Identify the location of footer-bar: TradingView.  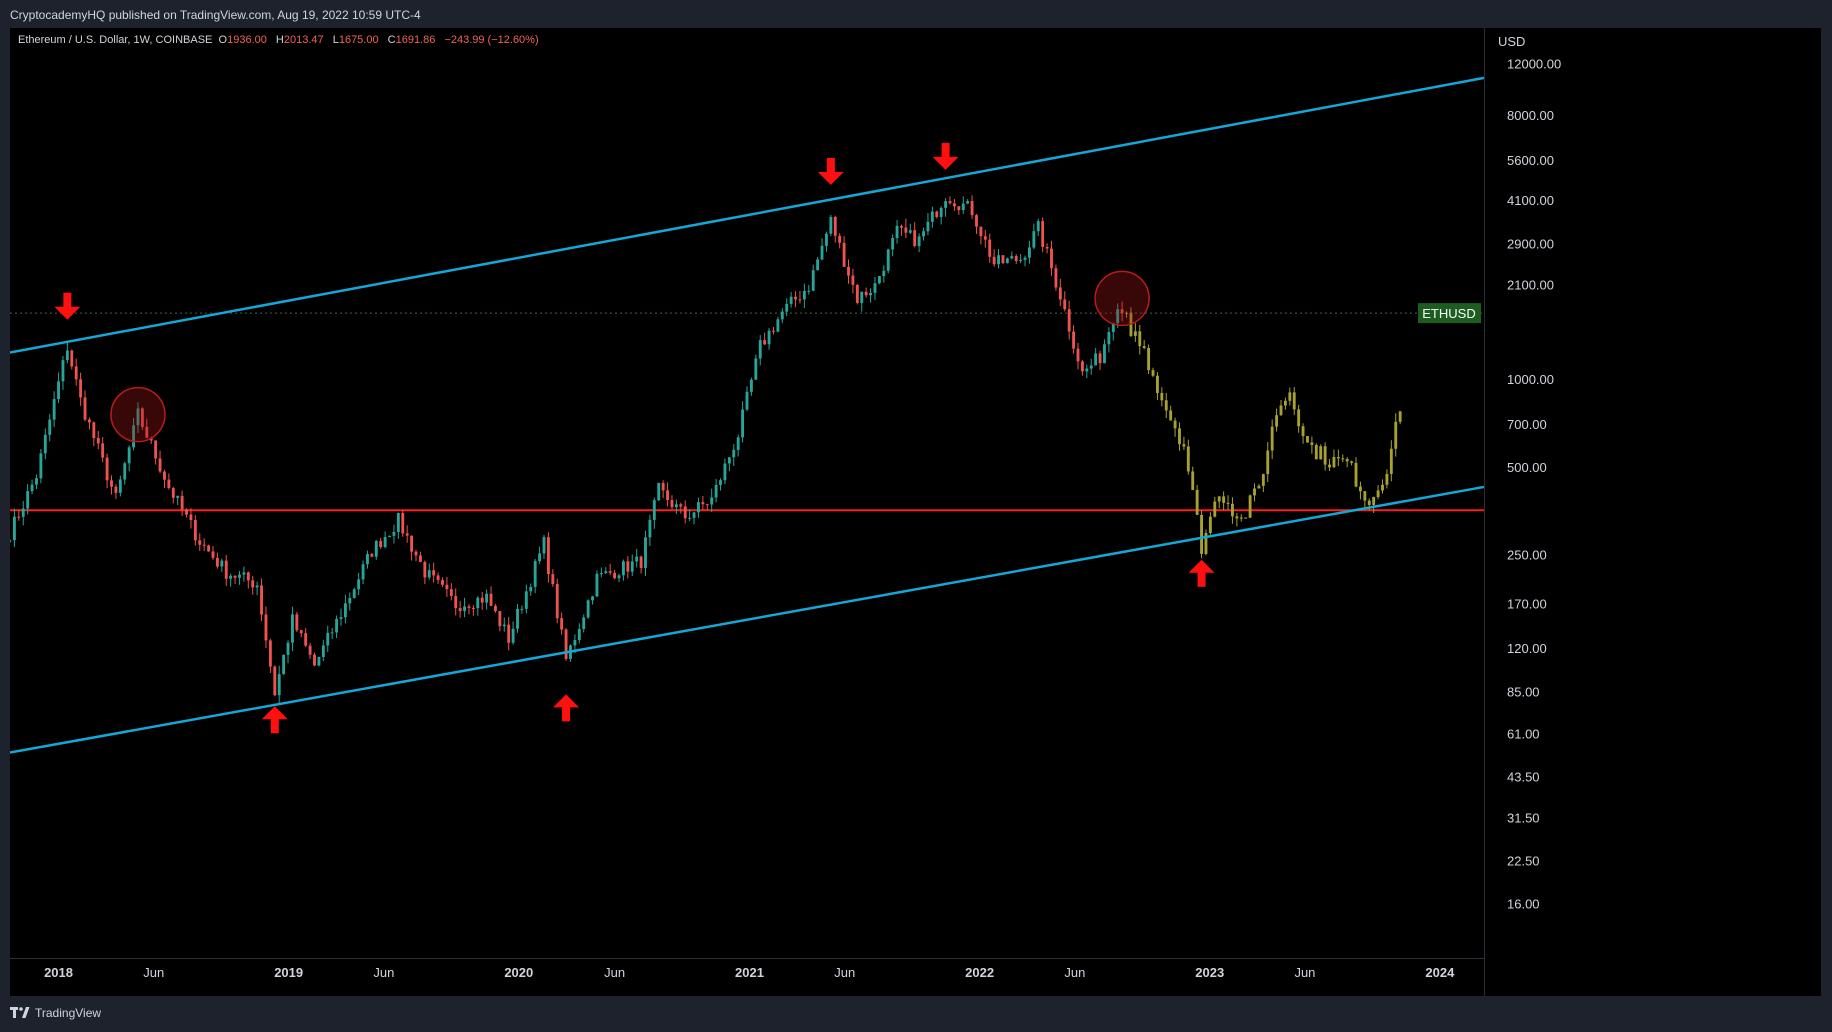
(916, 1016).